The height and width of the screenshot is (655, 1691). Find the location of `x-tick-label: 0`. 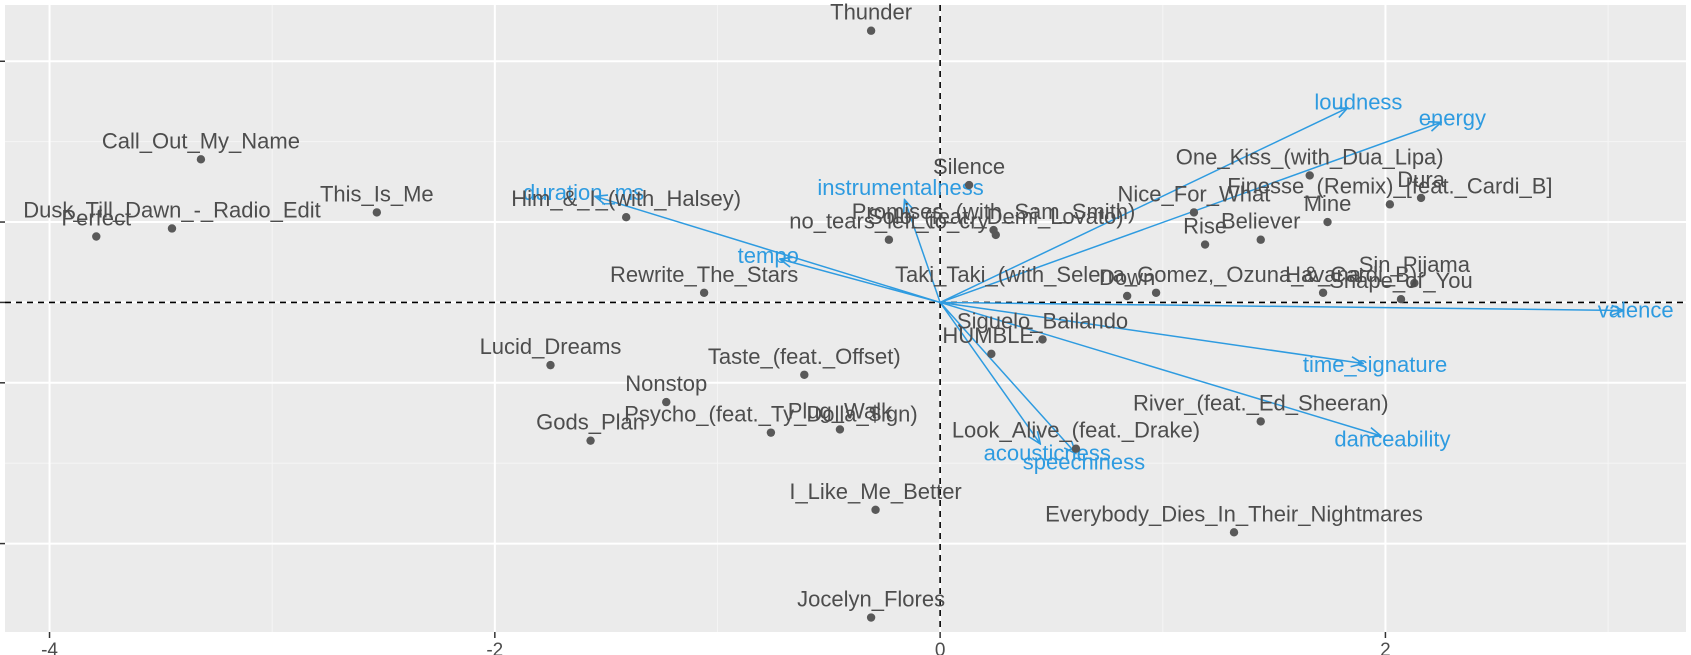

x-tick-label: 0 is located at coordinates (940, 647).